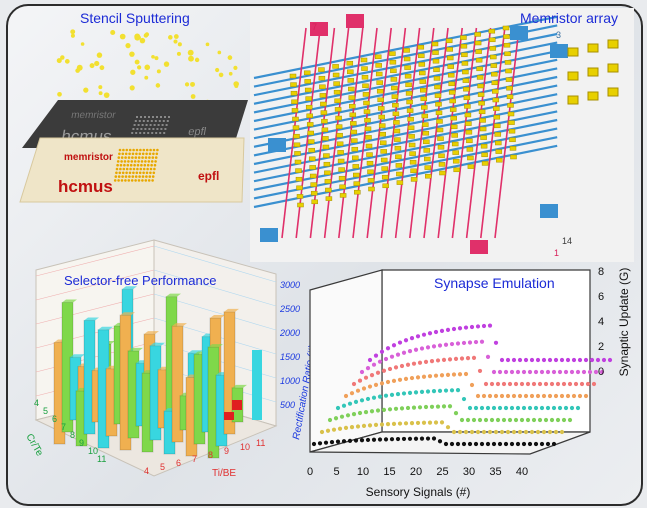 Image resolution: width=647 pixels, height=508 pixels. I want to click on x-tick-label: 10, so click(363, 472).